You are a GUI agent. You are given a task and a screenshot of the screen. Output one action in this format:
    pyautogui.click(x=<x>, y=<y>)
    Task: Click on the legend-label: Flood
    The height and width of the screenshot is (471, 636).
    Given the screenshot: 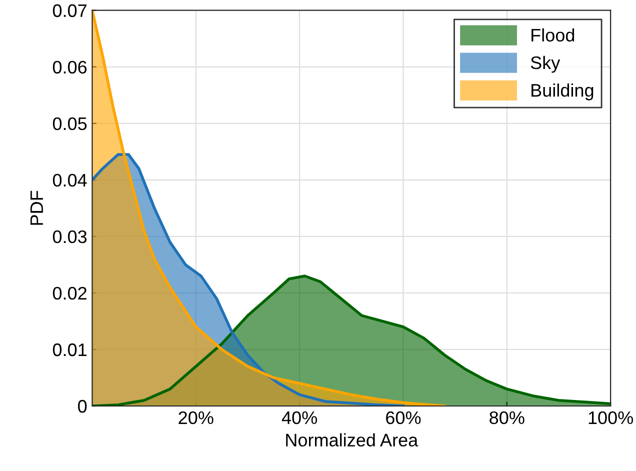 What is the action you would take?
    pyautogui.click(x=553, y=35)
    